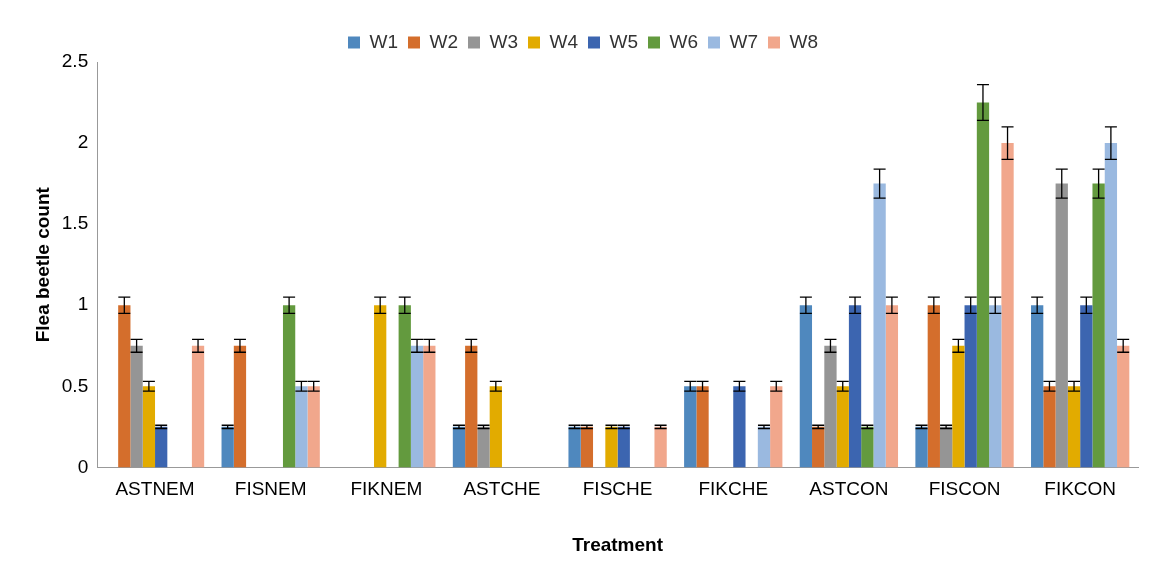 The height and width of the screenshot is (581, 1169). What do you see at coordinates (75, 61) in the screenshot?
I see `y-tick-label: 2.5` at bounding box center [75, 61].